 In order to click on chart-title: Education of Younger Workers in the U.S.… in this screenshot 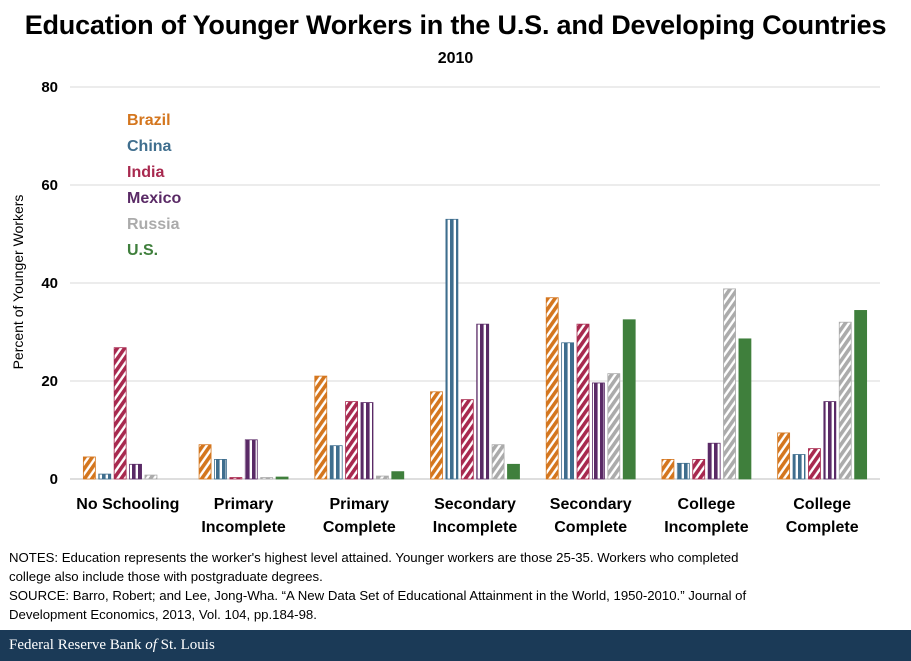, I will do `click(455, 25)`.